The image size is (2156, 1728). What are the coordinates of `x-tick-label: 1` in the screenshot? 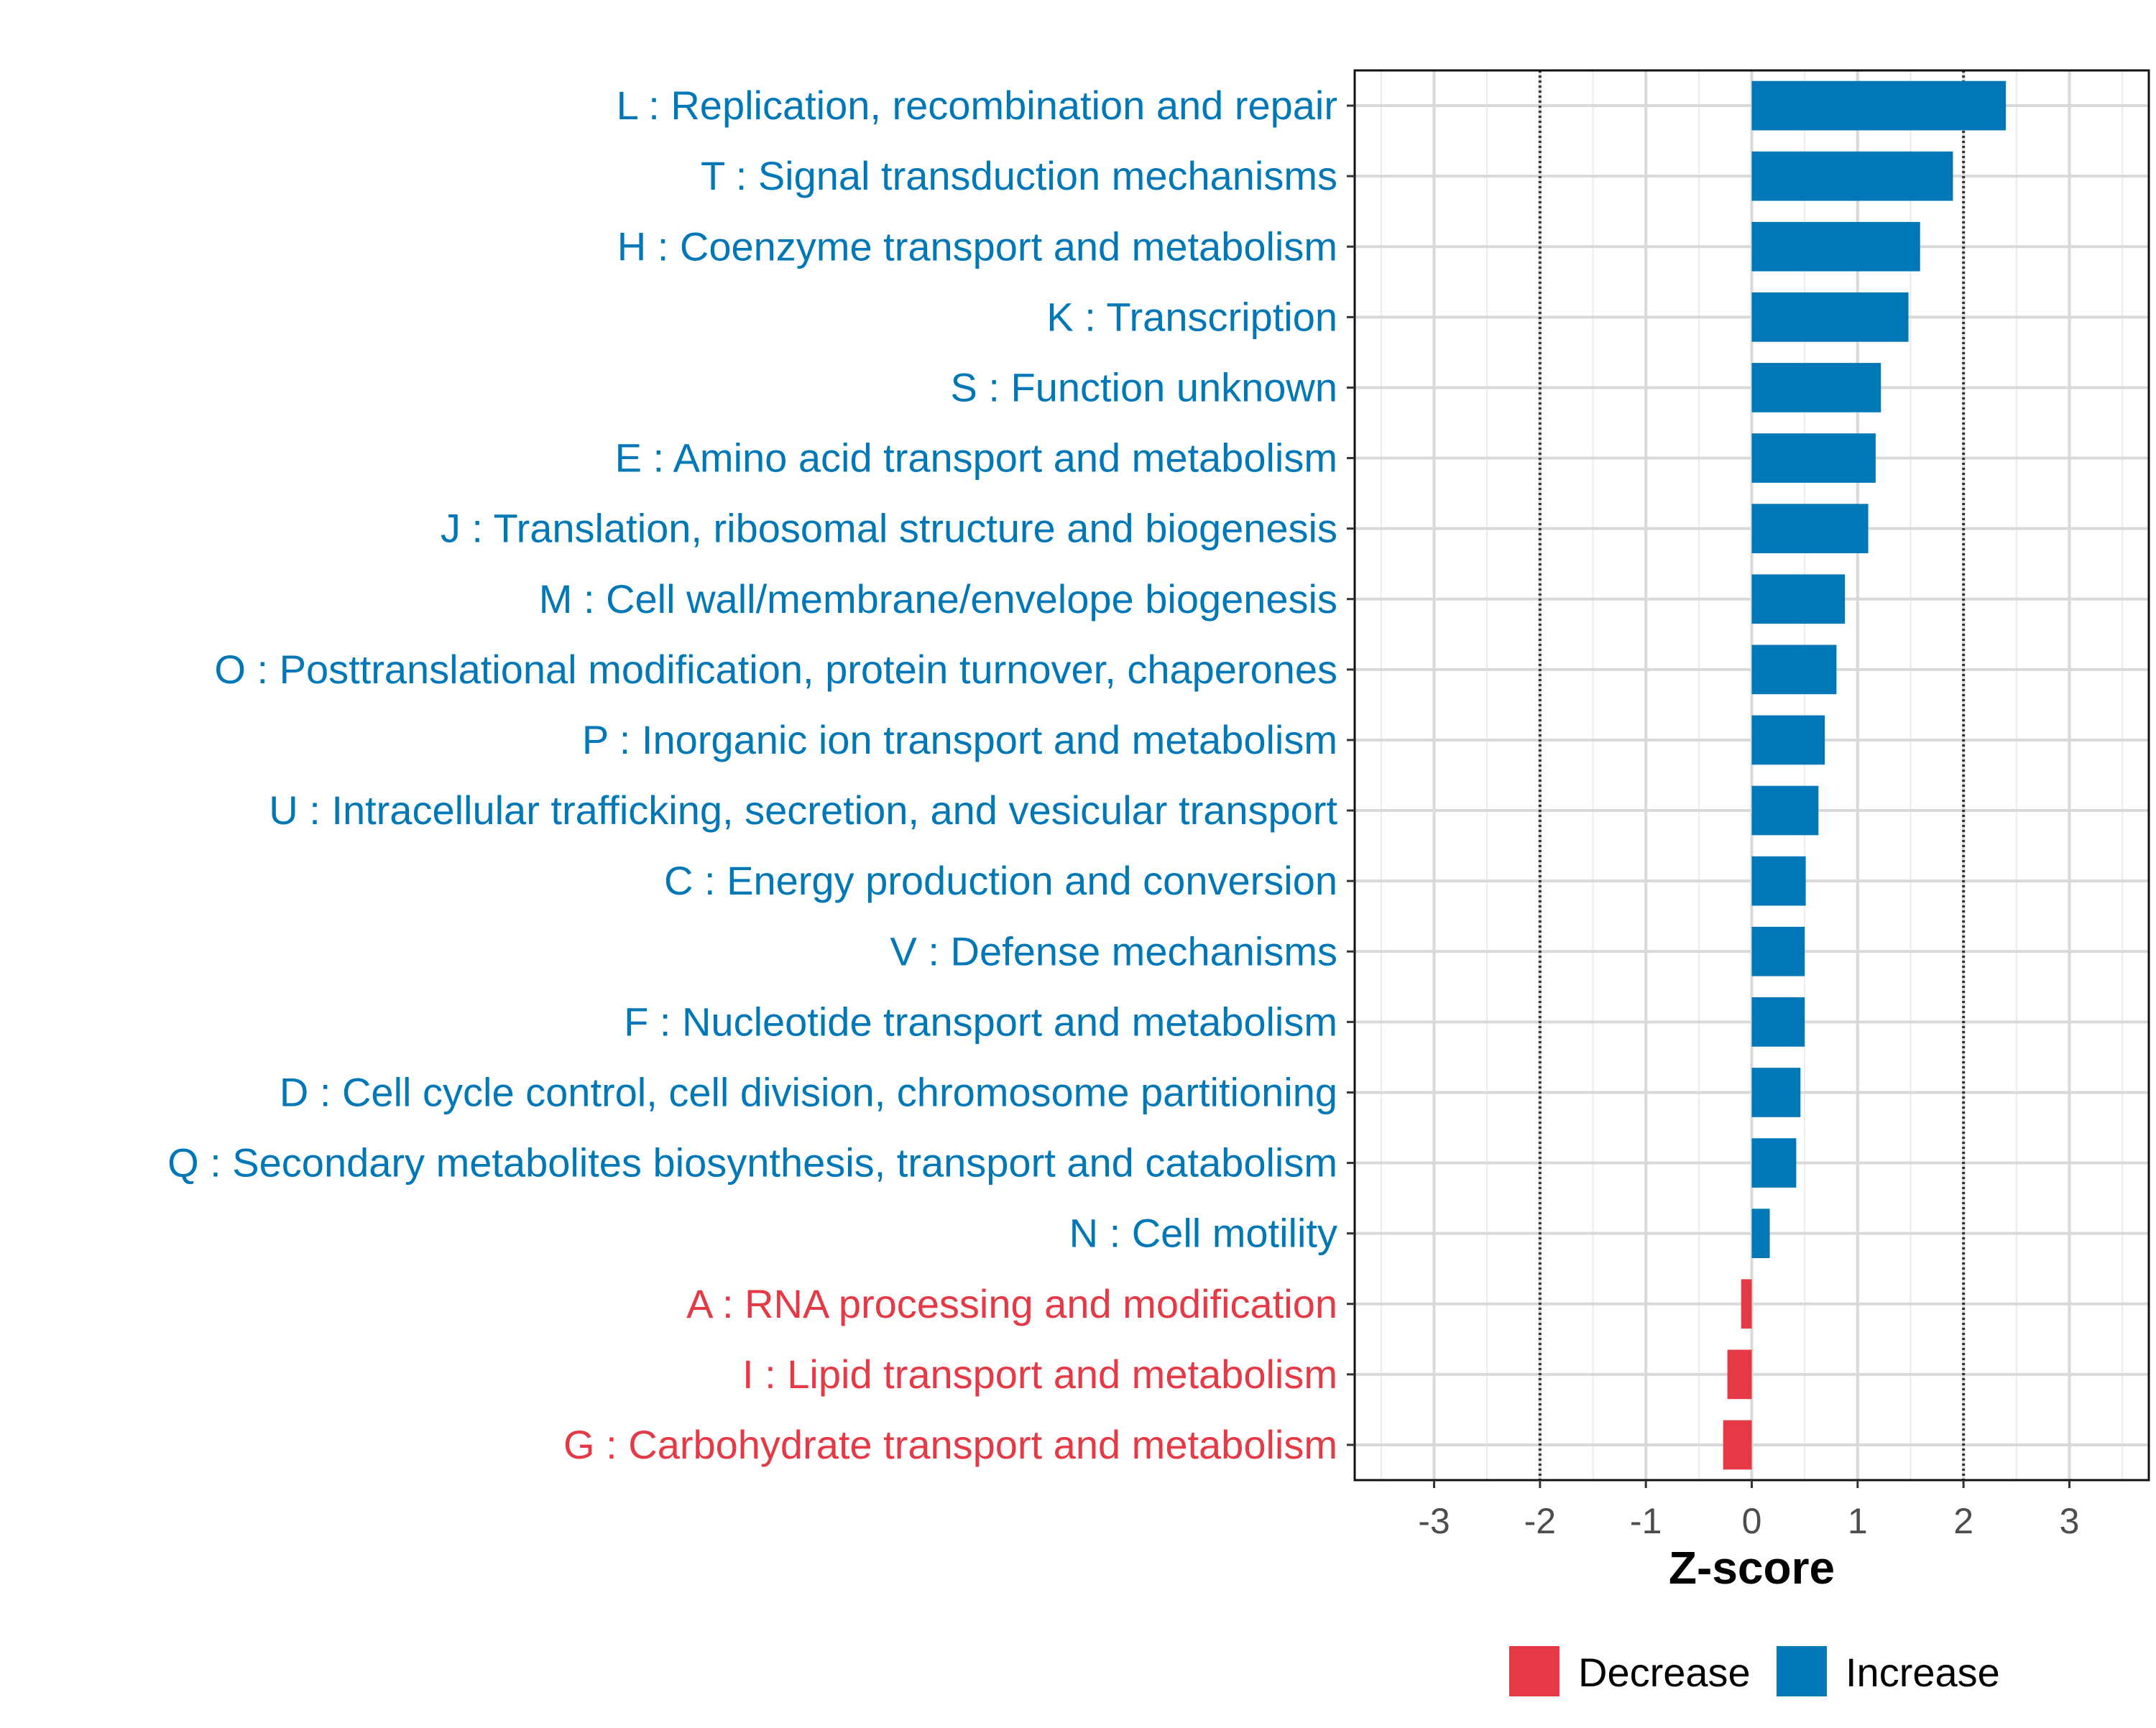 It's located at (1858, 1521).